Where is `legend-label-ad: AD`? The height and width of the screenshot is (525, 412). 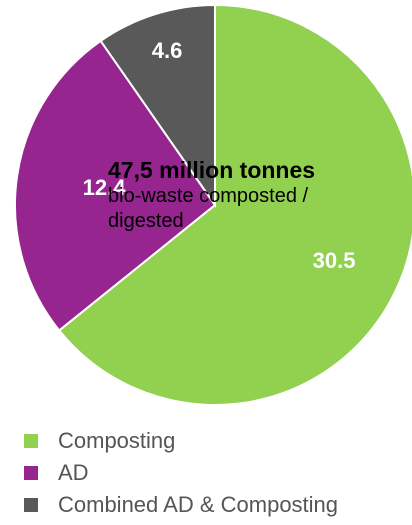
legend-label-ad: AD is located at coordinates (73, 472).